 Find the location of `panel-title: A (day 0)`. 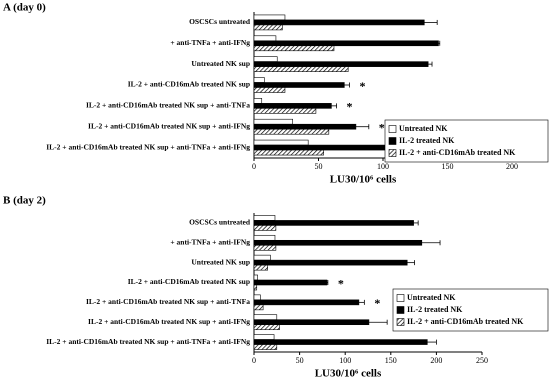

panel-title: A (day 0) is located at coordinates (24, 8).